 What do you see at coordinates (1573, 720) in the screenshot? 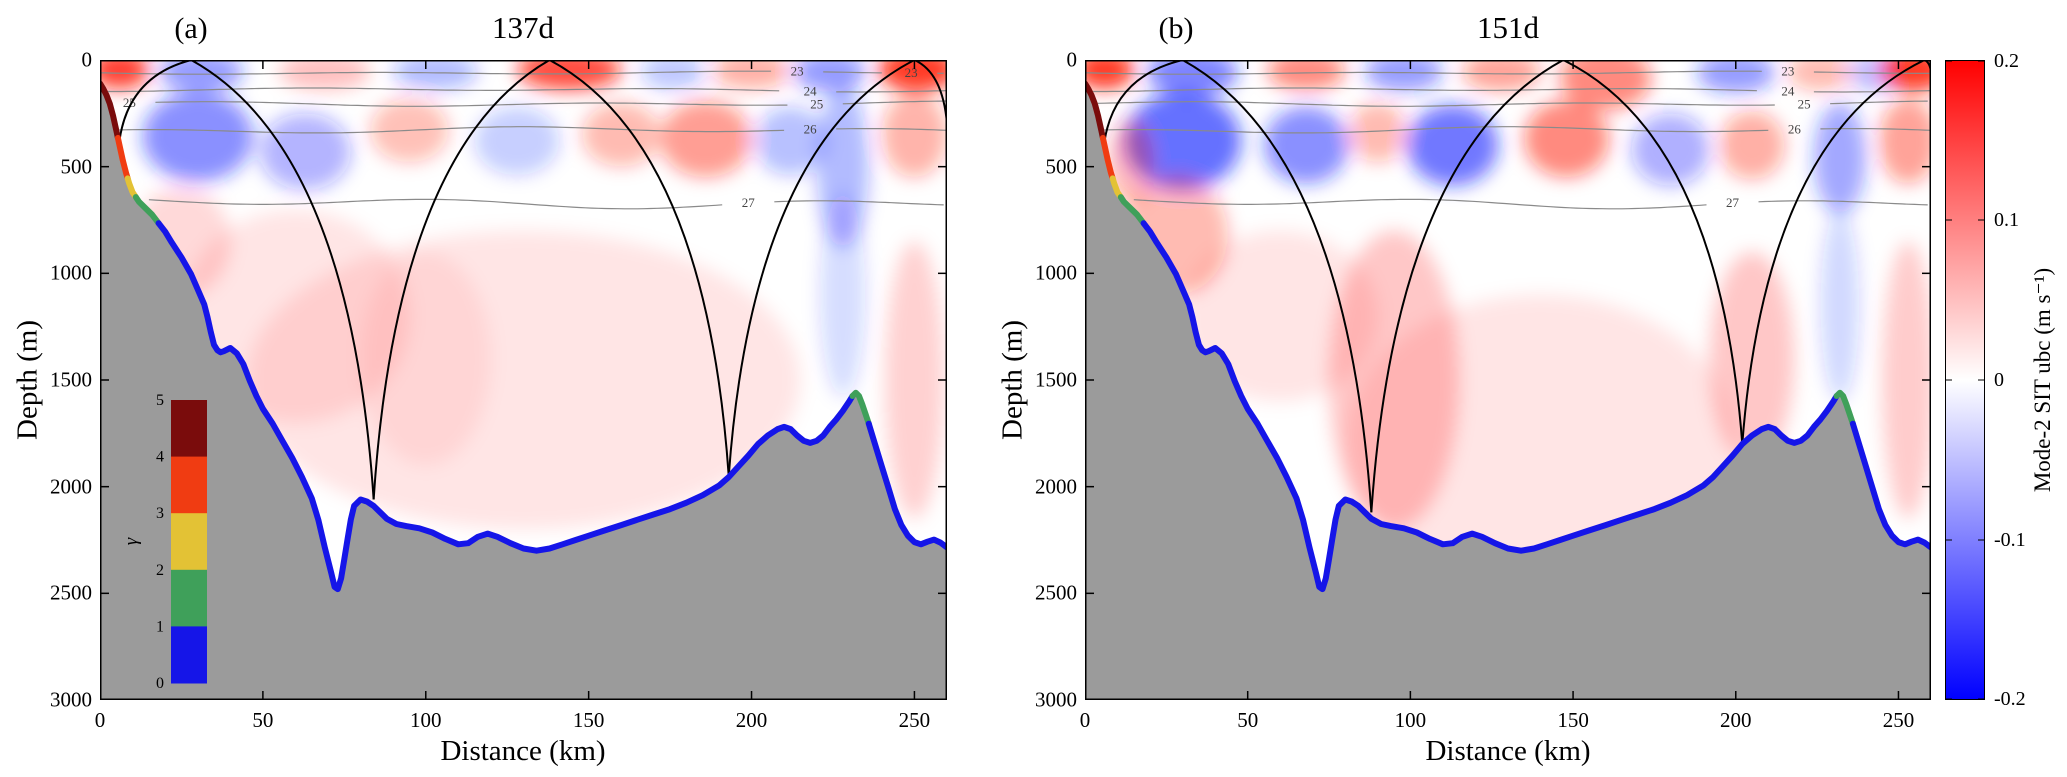
I see `x-tick-label: 150` at bounding box center [1573, 720].